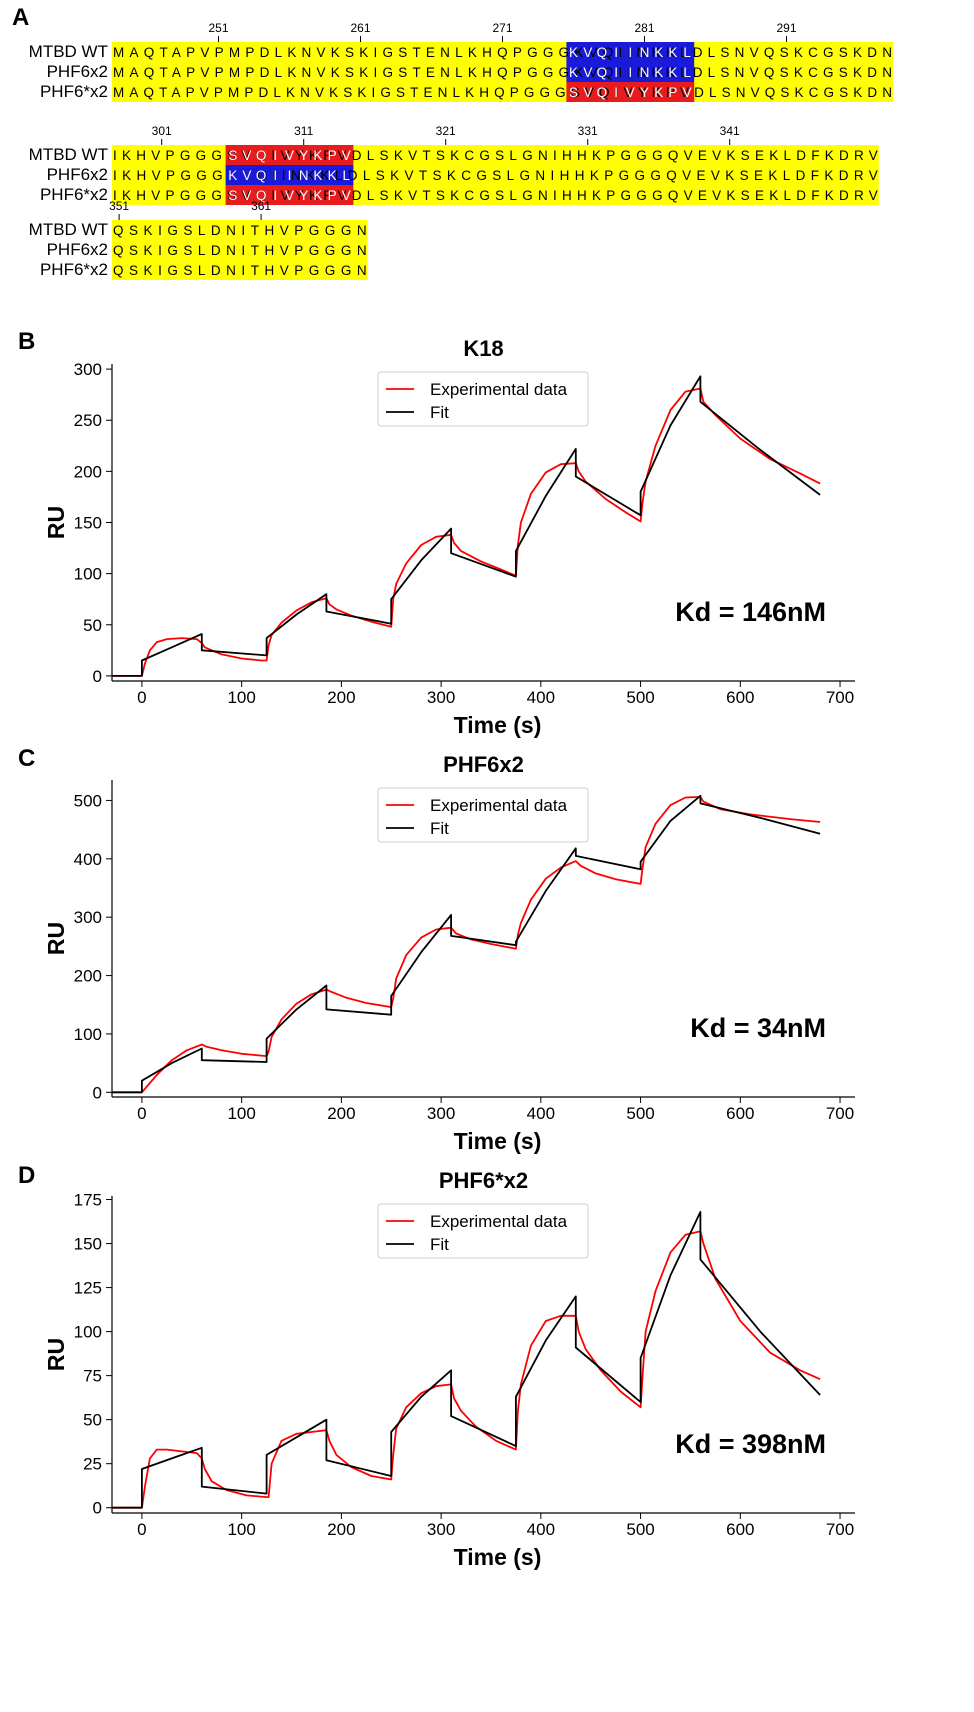 Image resolution: width=974 pixels, height=1712 pixels. What do you see at coordinates (483, 764) in the screenshot?
I see `chart-title: PHF6x2` at bounding box center [483, 764].